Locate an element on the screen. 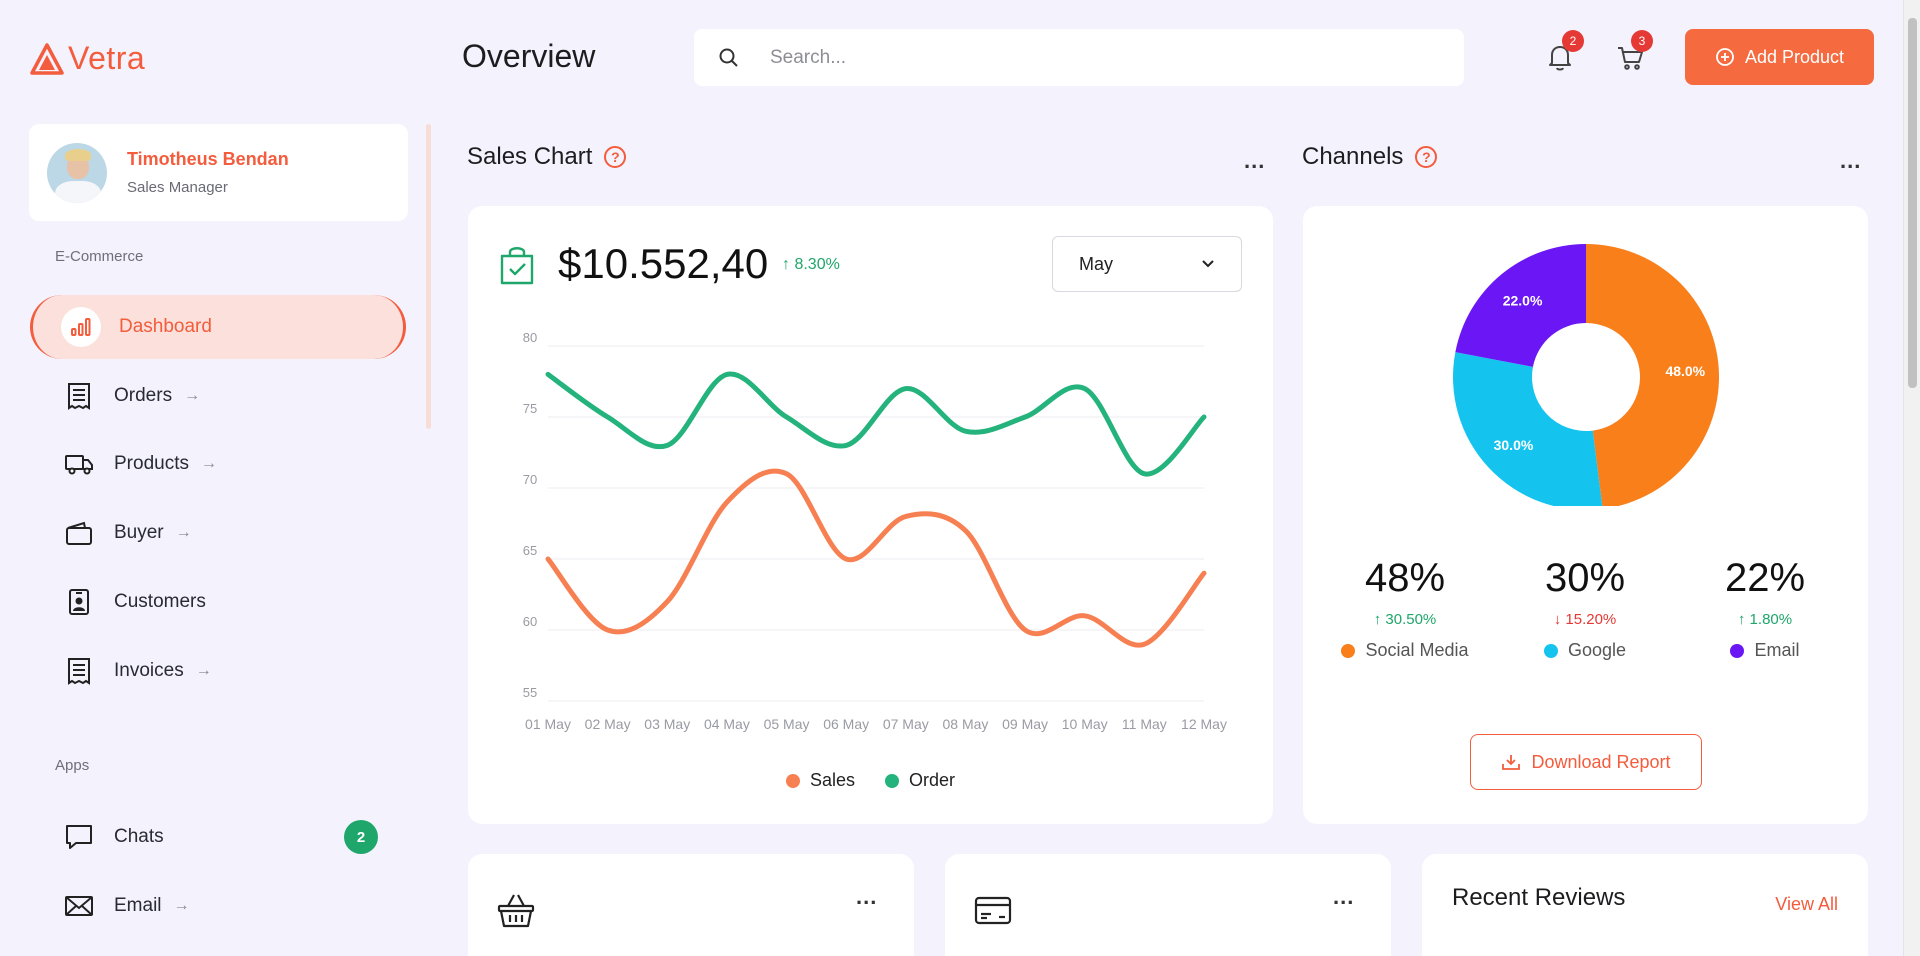 The image size is (1920, 956). x-tick-label: 10 May is located at coordinates (1085, 724).